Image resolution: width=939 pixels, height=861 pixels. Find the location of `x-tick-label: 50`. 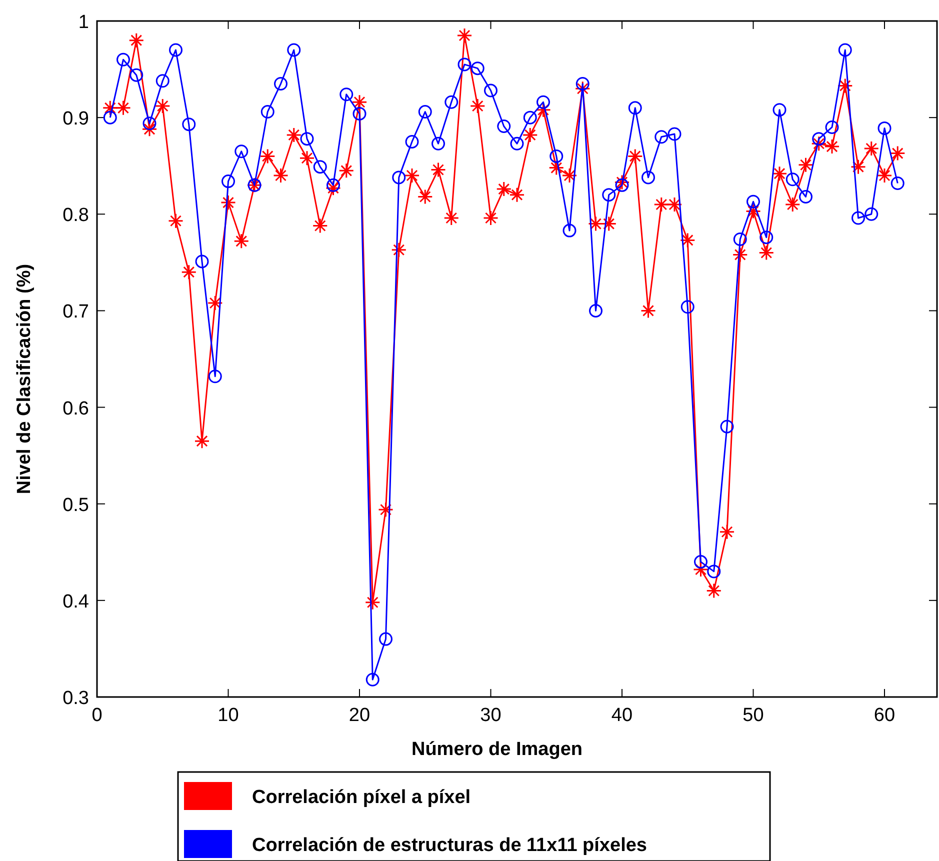

x-tick-label: 50 is located at coordinates (753, 715).